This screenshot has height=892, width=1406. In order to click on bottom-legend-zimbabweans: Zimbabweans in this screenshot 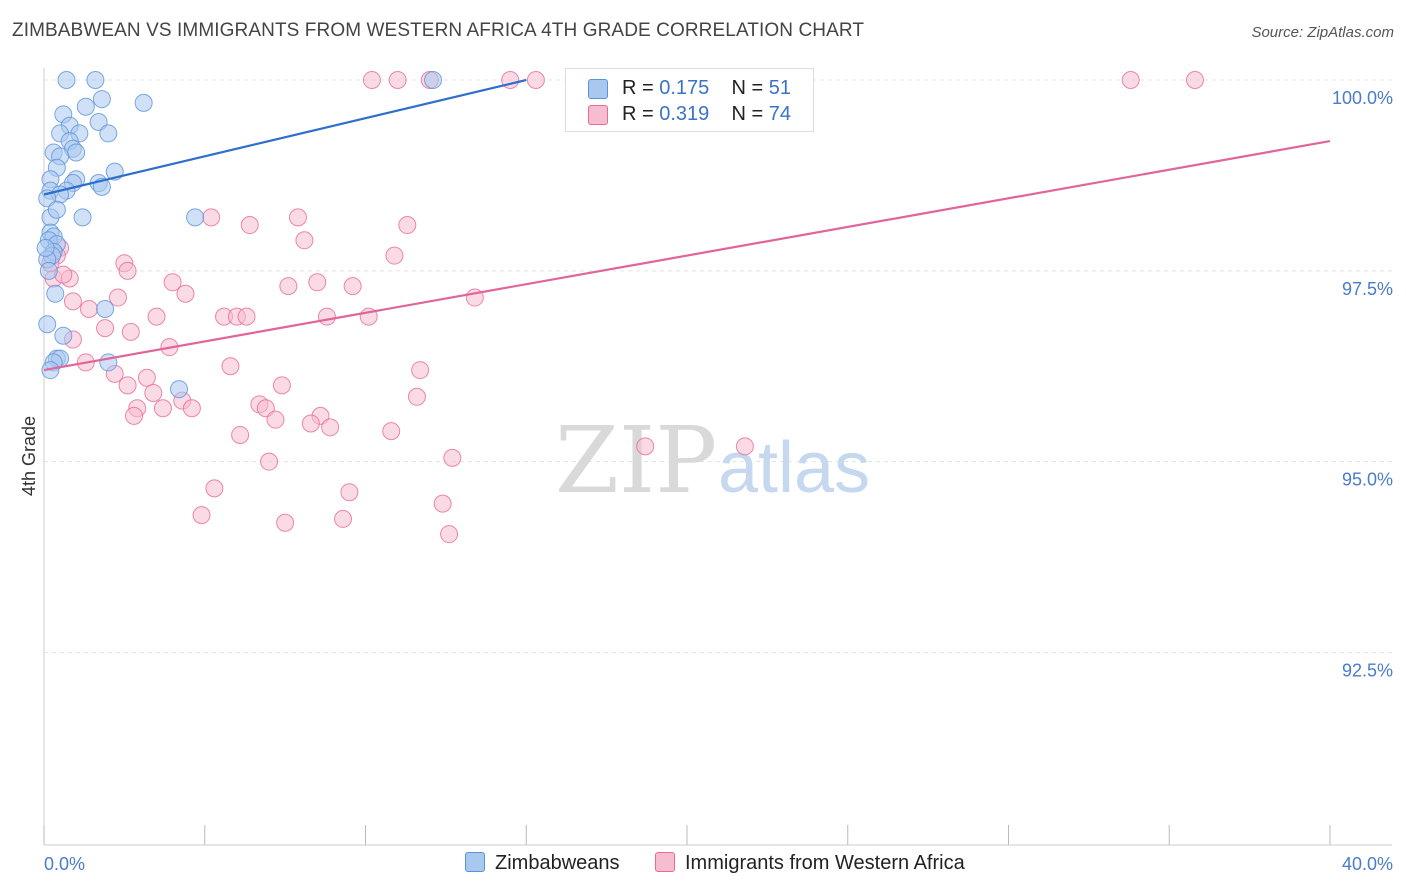, I will do `click(542, 863)`.